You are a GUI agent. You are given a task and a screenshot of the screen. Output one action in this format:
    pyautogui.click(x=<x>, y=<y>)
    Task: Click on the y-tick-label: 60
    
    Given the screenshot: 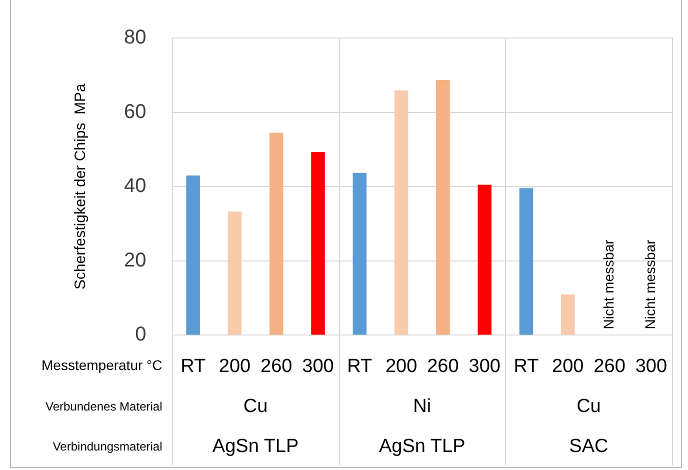 What is the action you would take?
    pyautogui.click(x=135, y=111)
    